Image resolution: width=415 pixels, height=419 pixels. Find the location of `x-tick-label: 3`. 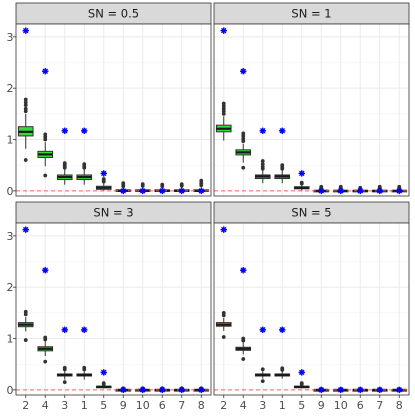

x-tick-label: 3 is located at coordinates (262, 405).